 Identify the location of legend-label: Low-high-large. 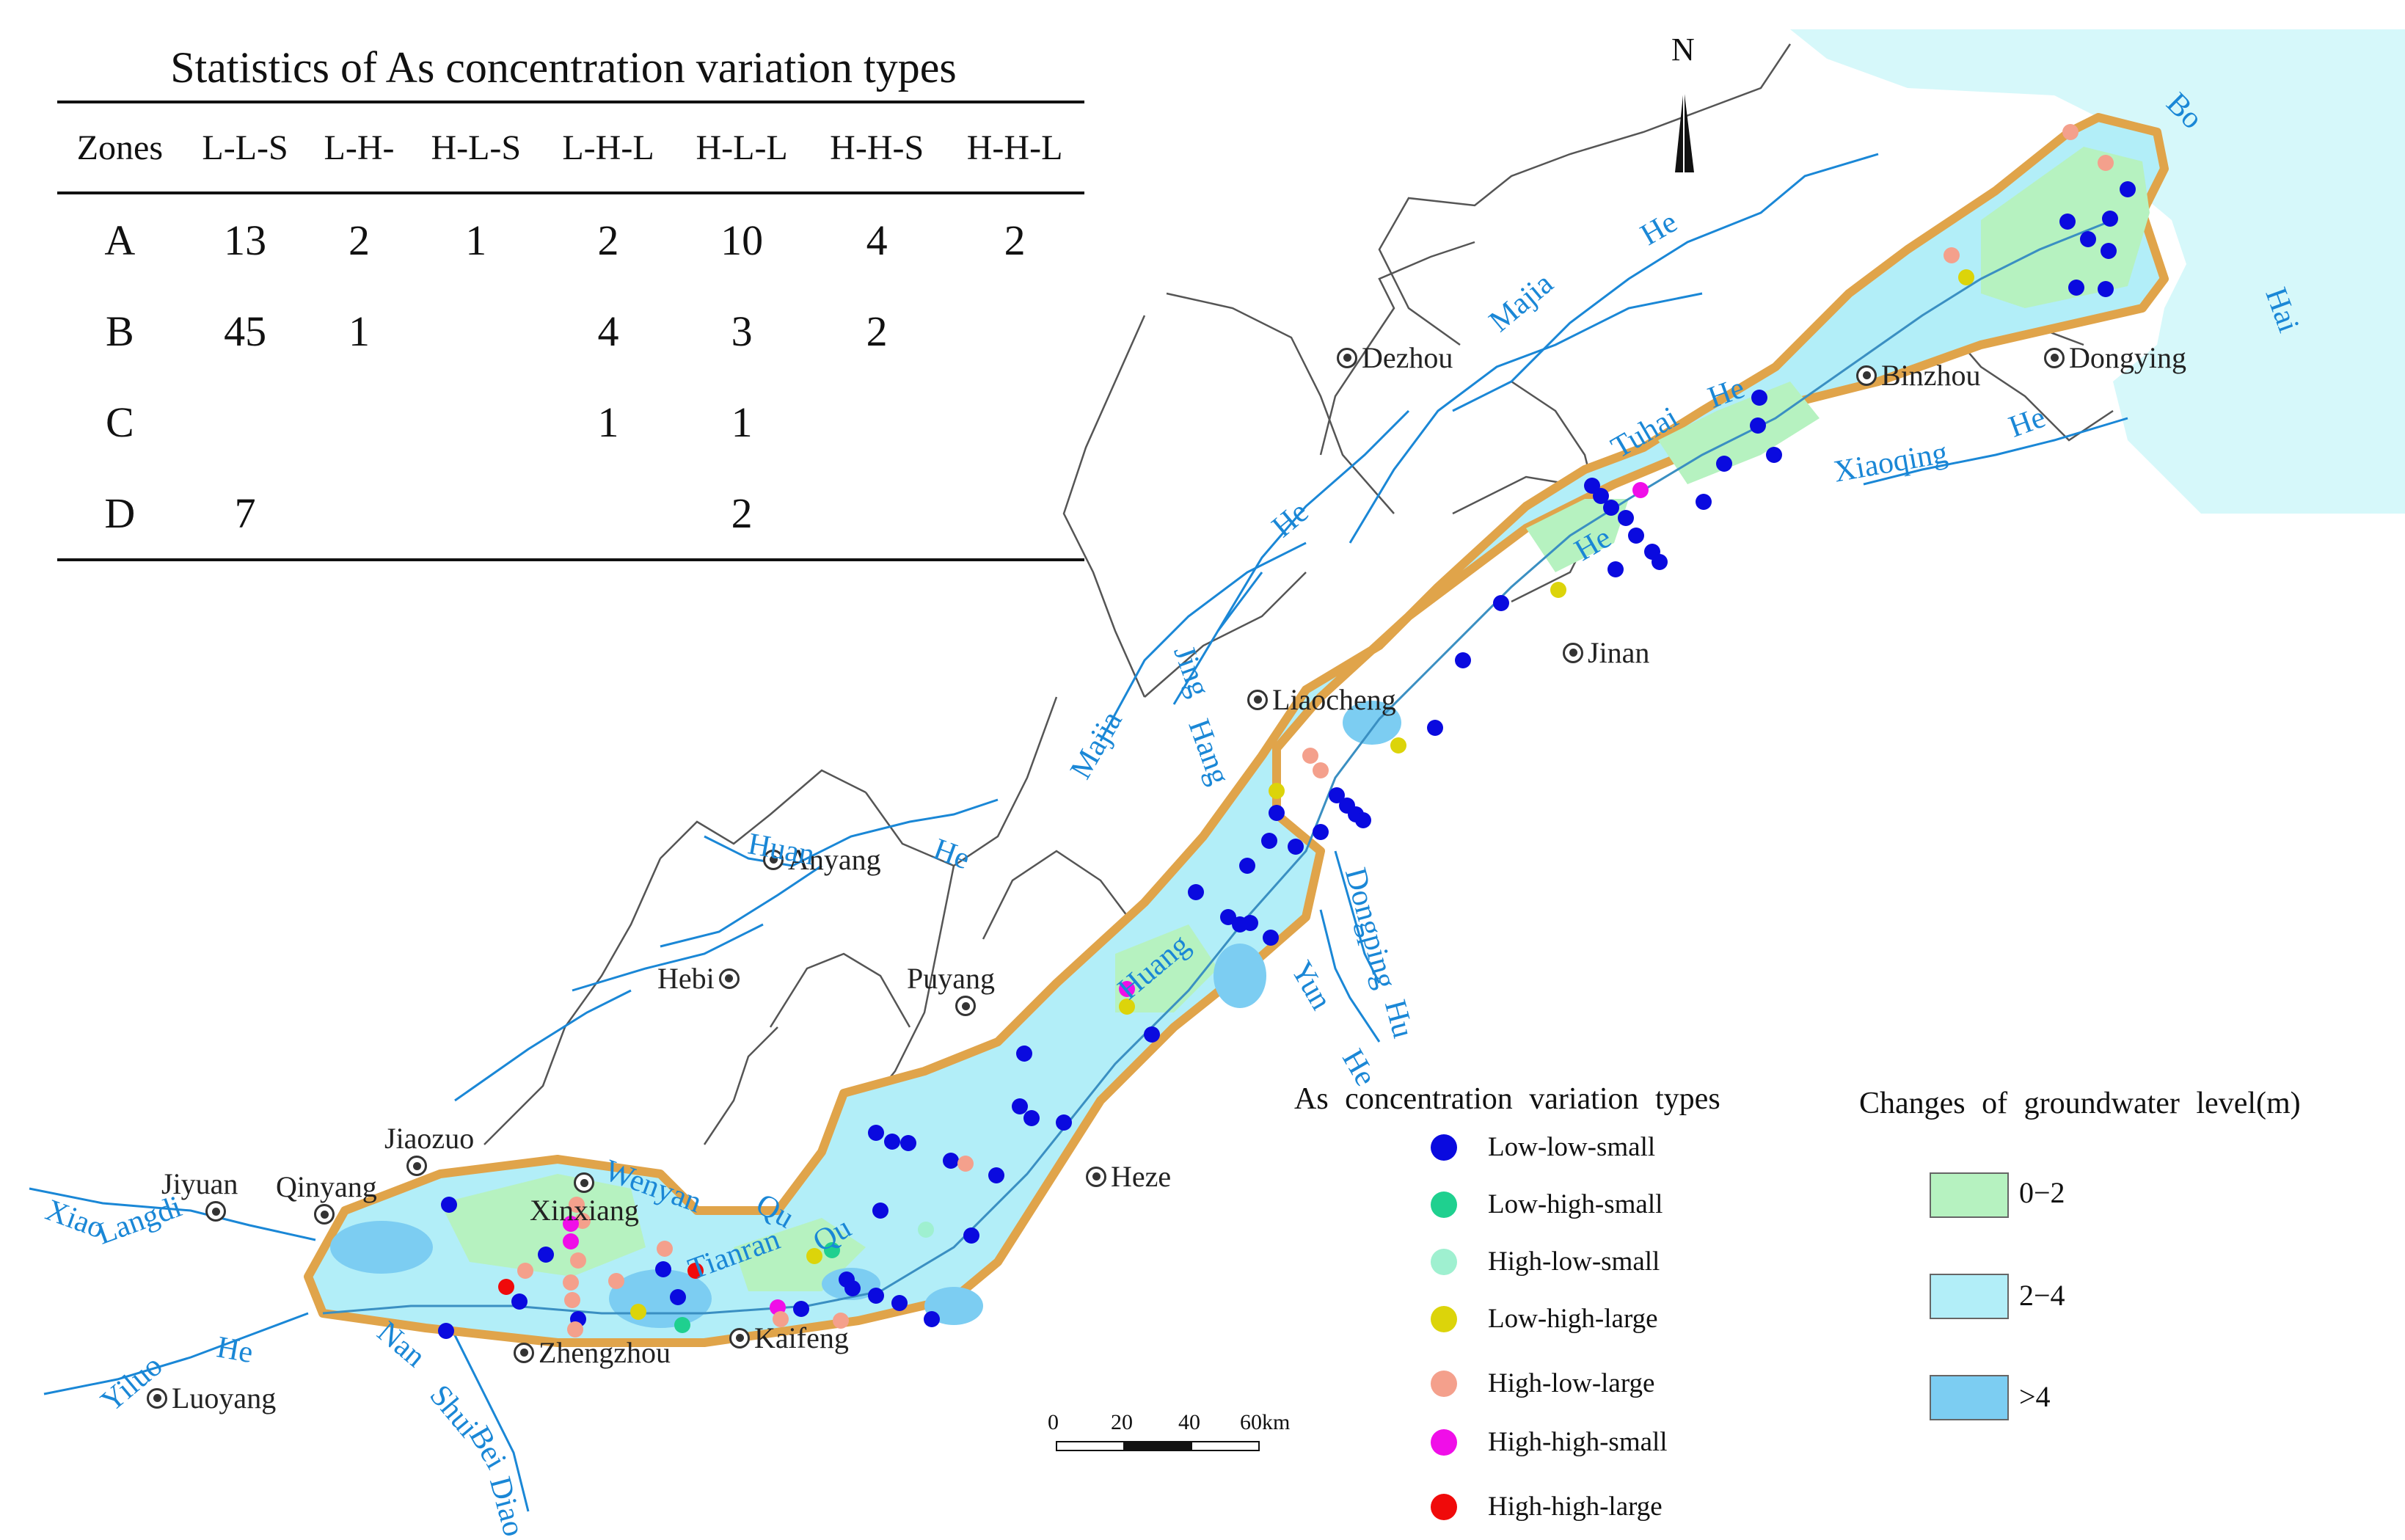
(1573, 1319).